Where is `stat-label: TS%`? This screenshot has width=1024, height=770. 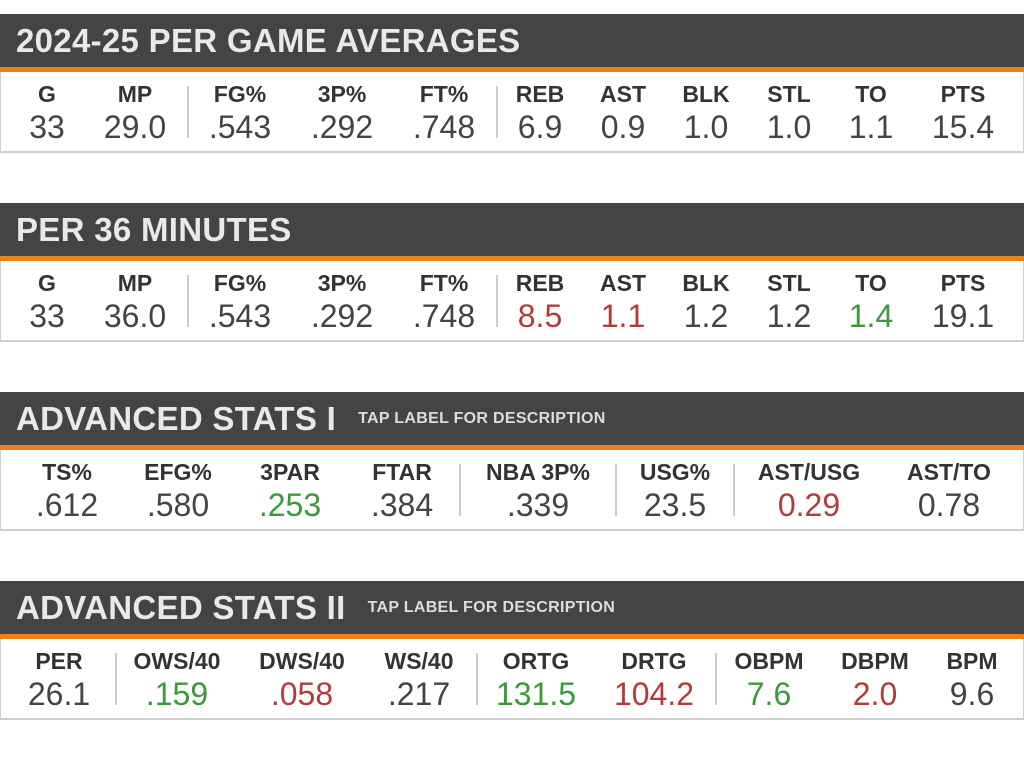
stat-label: TS% is located at coordinates (67, 472).